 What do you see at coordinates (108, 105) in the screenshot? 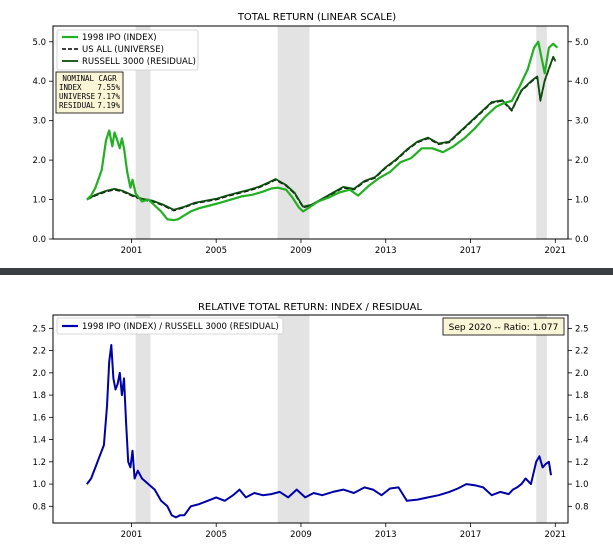
I see `cagr-value-residual: 7.19%` at bounding box center [108, 105].